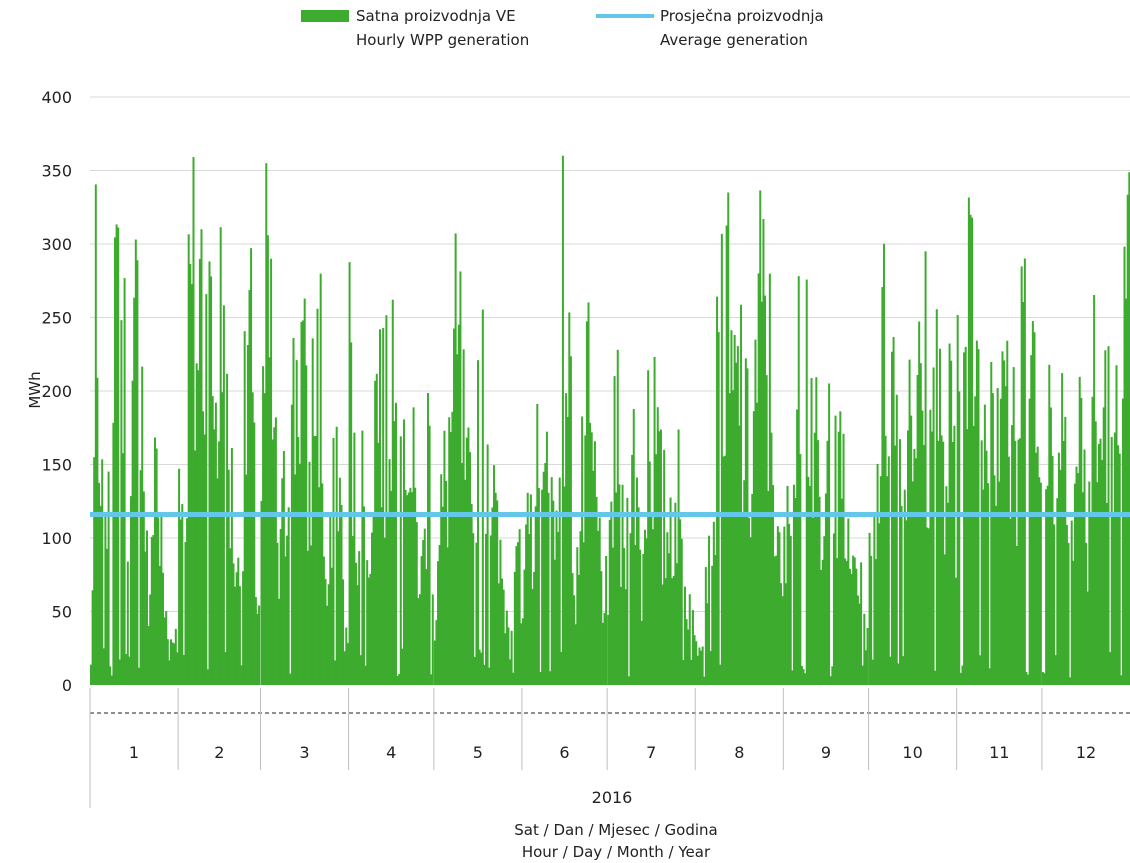 This screenshot has width=1130, height=863. What do you see at coordinates (304, 752) in the screenshot?
I see `month-label: 3` at bounding box center [304, 752].